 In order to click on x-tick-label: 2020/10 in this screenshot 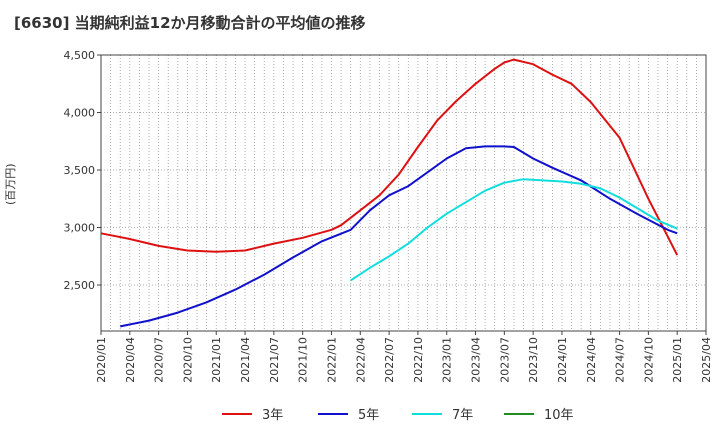, I will do `click(187, 360)`.